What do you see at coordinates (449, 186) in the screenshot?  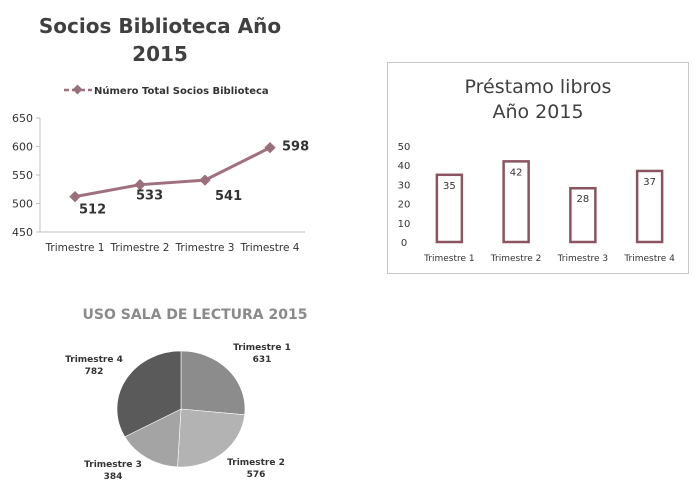 I see `bar-data-label: 35` at bounding box center [449, 186].